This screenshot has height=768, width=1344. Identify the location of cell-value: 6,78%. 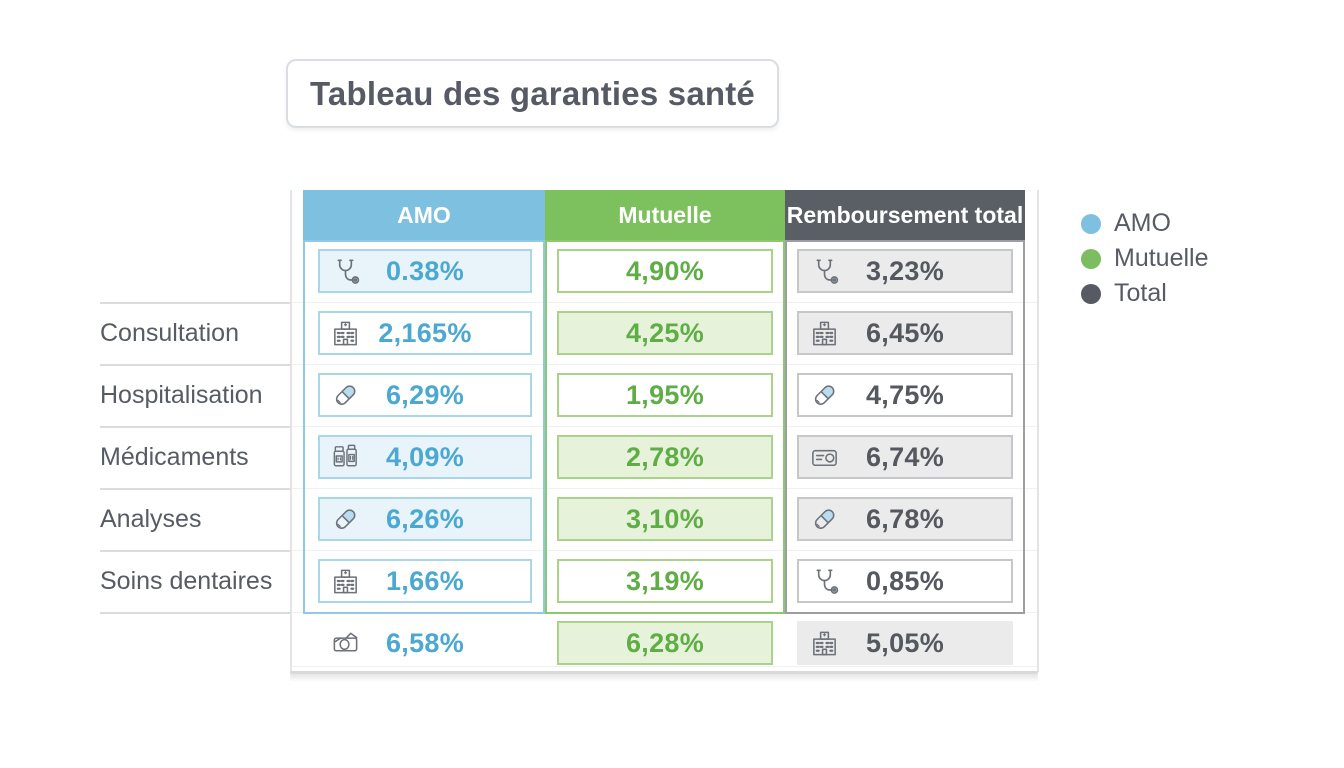
(905, 518).